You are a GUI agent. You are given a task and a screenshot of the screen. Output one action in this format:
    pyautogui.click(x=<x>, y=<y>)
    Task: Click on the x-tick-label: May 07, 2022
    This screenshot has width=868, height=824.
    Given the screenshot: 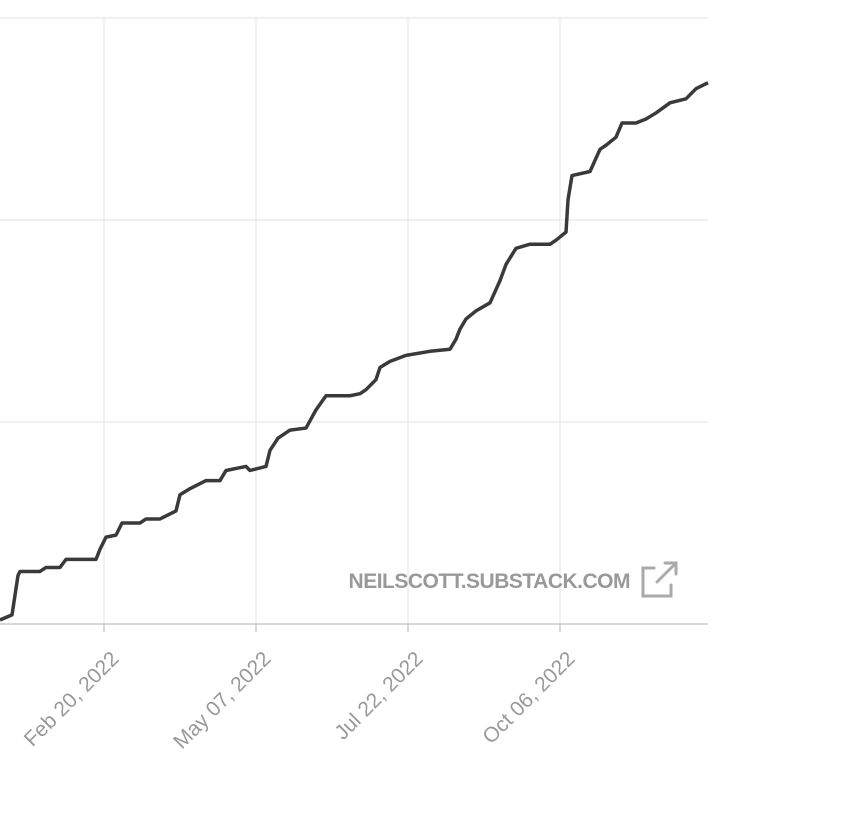 What is the action you would take?
    pyautogui.click(x=222, y=700)
    